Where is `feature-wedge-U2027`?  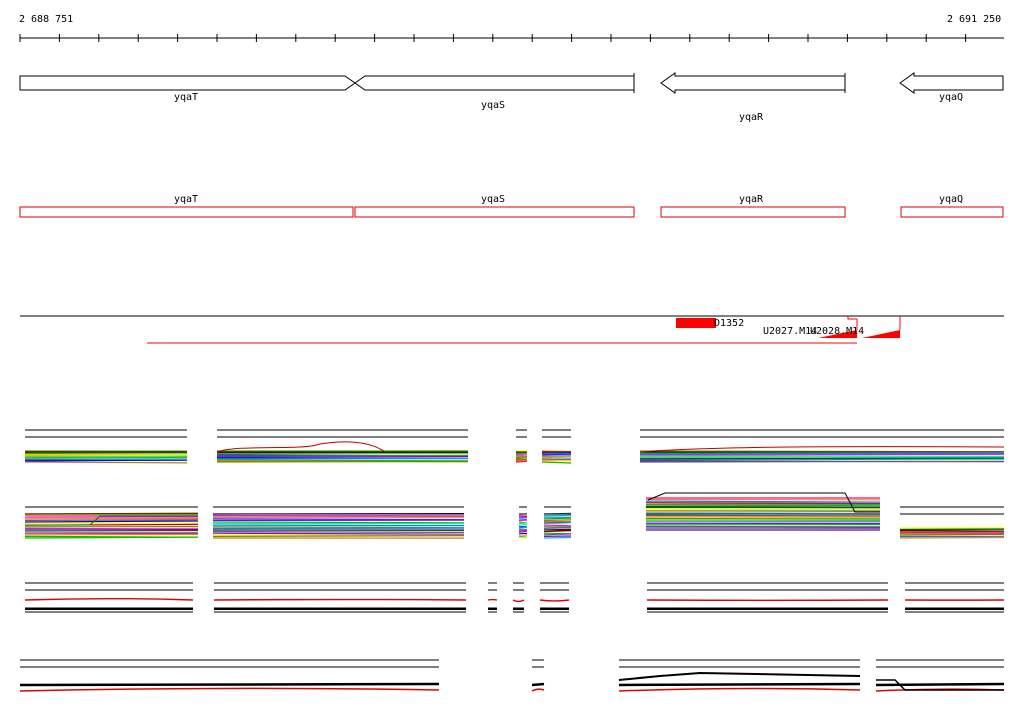
feature-wedge-U2027 is located at coordinates (837, 334).